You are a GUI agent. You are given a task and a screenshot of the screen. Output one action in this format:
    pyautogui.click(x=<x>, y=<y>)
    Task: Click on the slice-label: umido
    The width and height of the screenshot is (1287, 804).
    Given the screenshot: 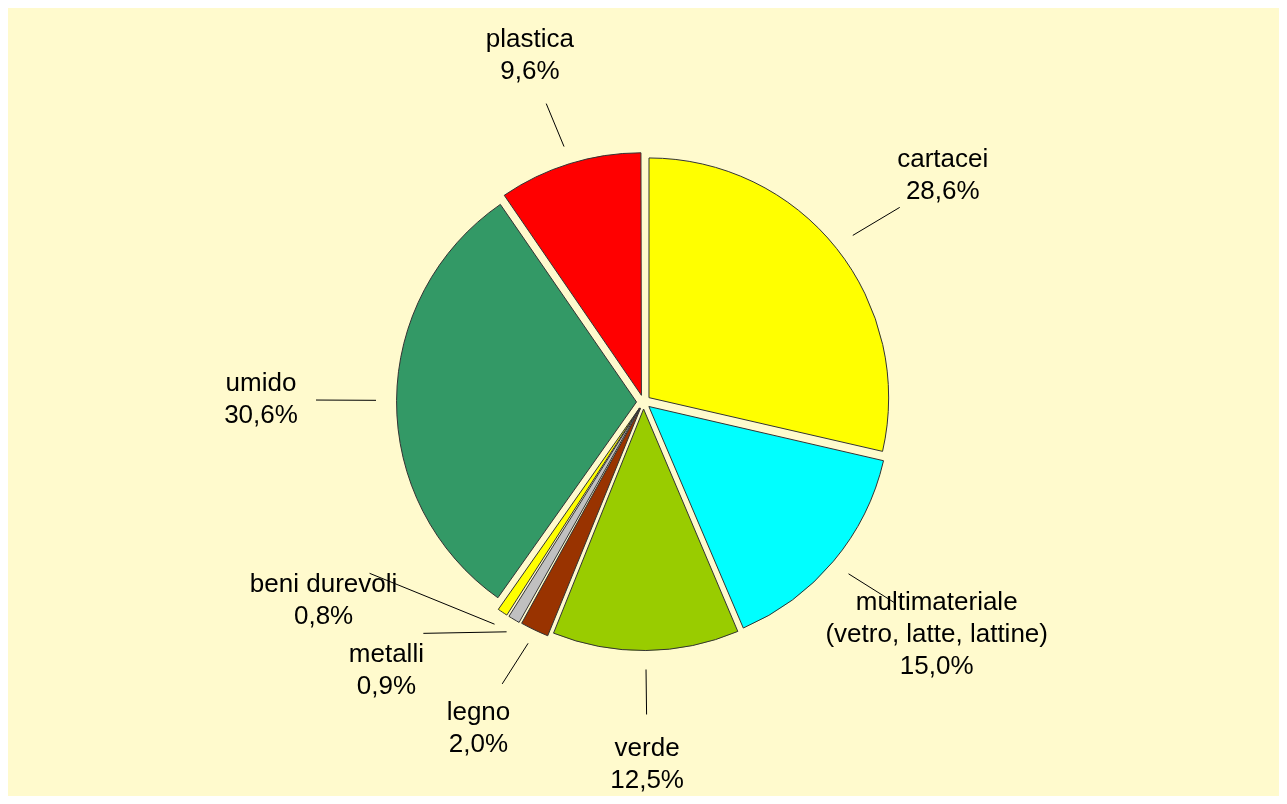 What is the action you would take?
    pyautogui.click(x=261, y=381)
    